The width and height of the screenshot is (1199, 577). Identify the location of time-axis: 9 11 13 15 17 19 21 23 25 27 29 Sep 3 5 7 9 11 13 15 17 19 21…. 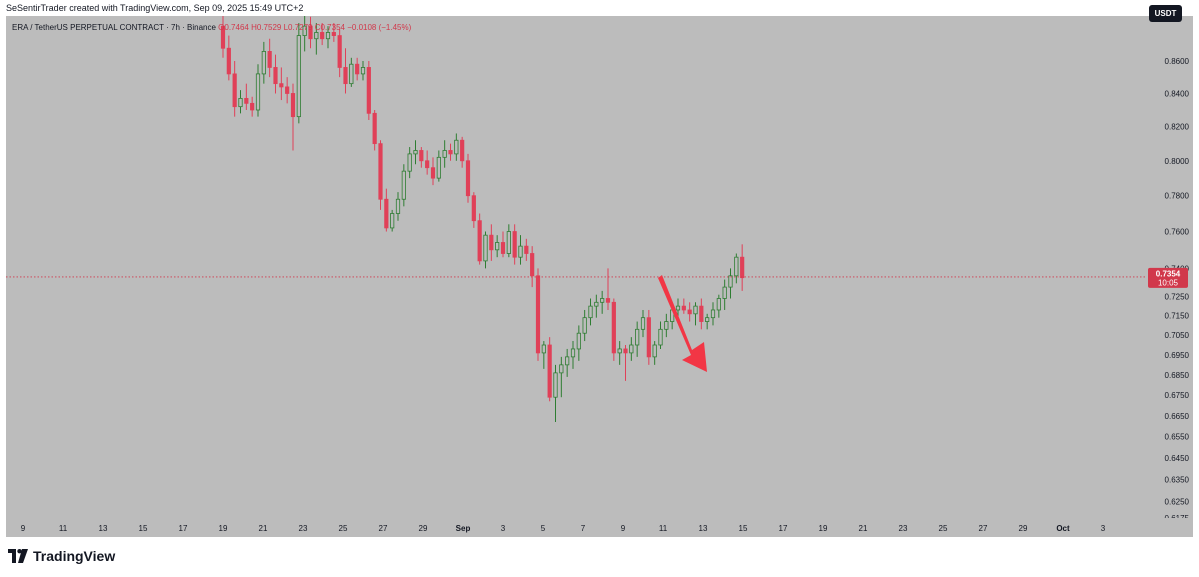
(576, 527).